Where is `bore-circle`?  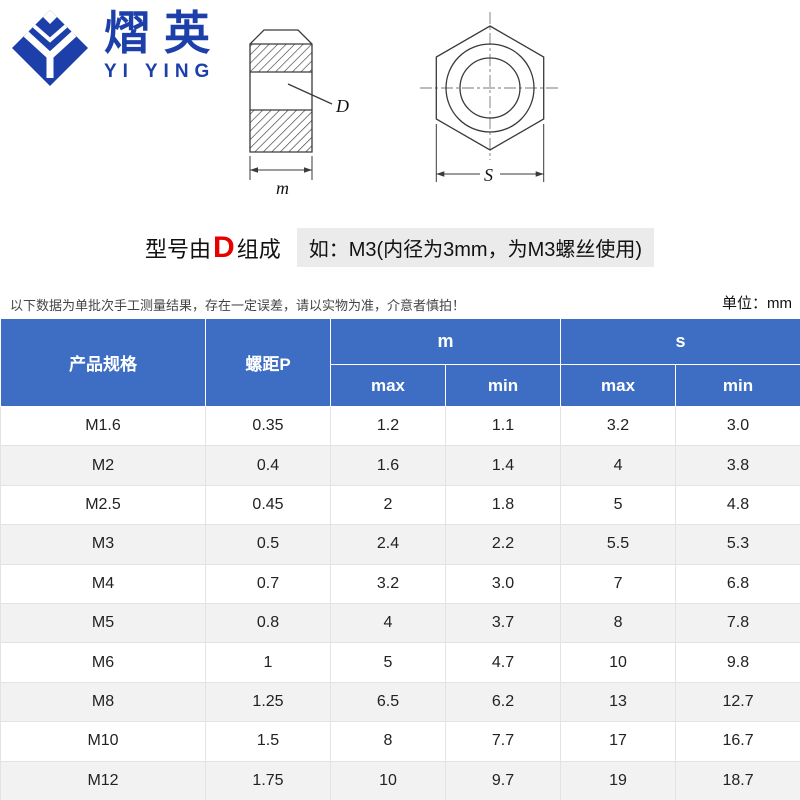 bore-circle is located at coordinates (490, 88).